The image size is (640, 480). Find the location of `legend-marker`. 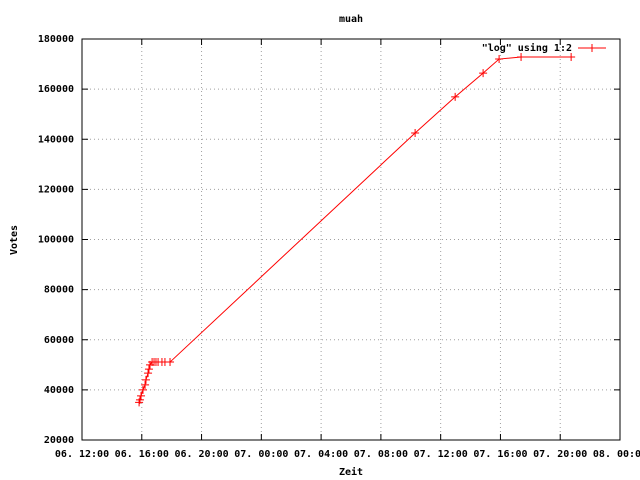

legend-marker is located at coordinates (592, 48).